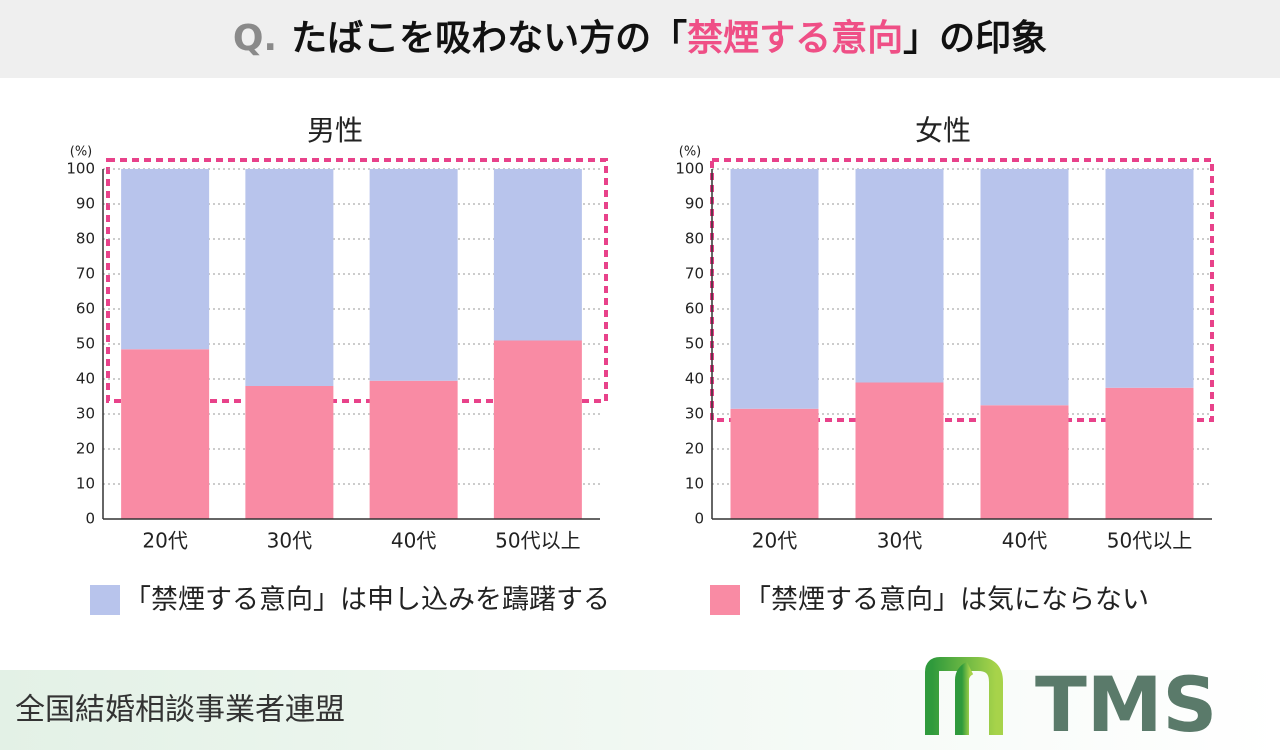  I want to click on legend-label: 「禁煙する意向」は気にならない, so click(946, 600).